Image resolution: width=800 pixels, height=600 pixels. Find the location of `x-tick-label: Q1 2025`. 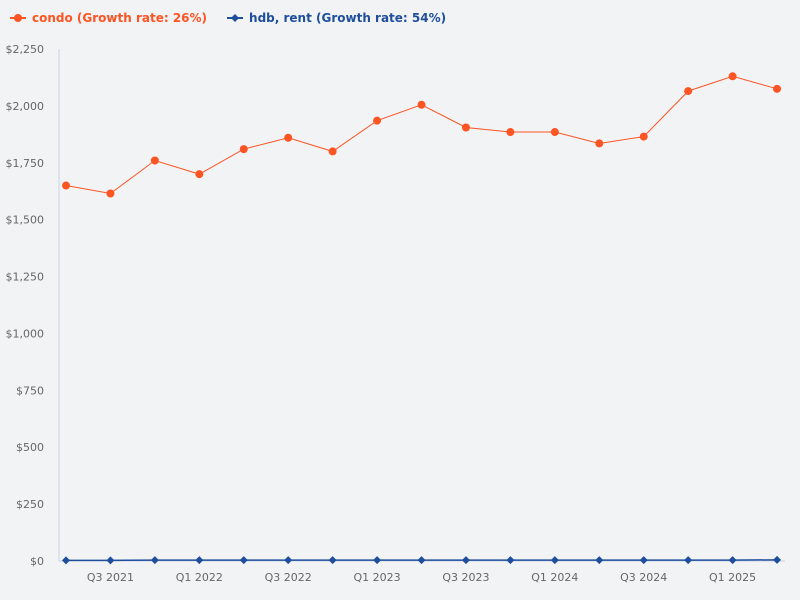

x-tick-label: Q1 2025 is located at coordinates (732, 577).